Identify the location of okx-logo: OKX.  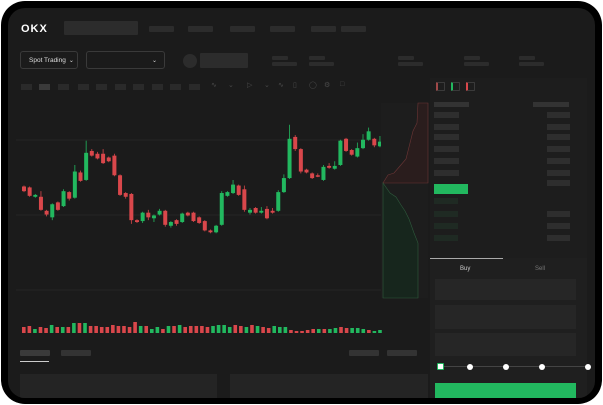
(34, 29).